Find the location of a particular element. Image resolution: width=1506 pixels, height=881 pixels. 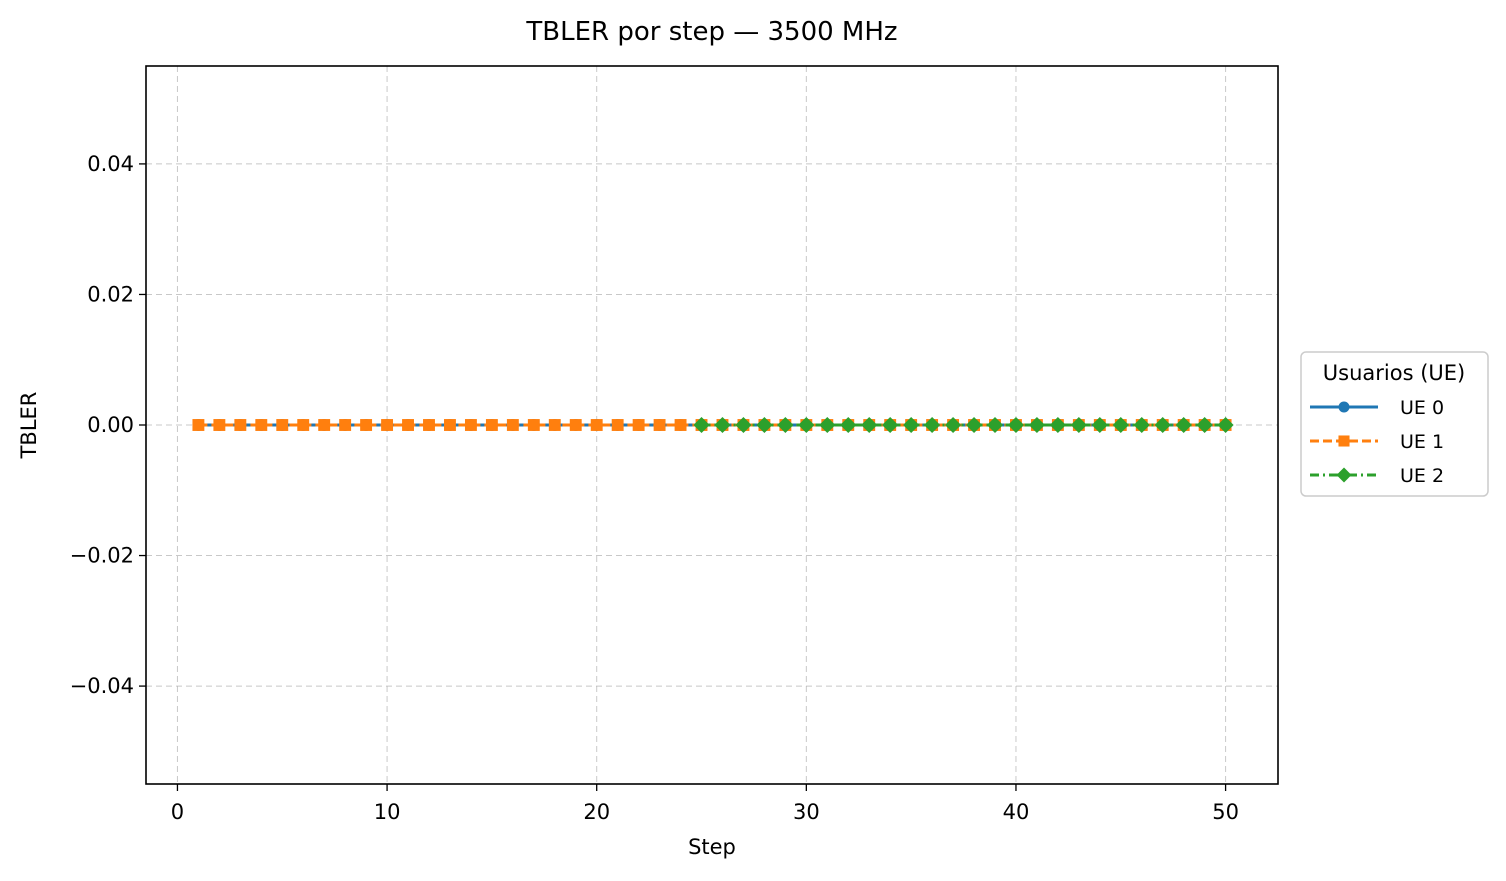

legend: Usuarios (UE) UE 0 UE 1 UE 2 is located at coordinates (1394, 424).